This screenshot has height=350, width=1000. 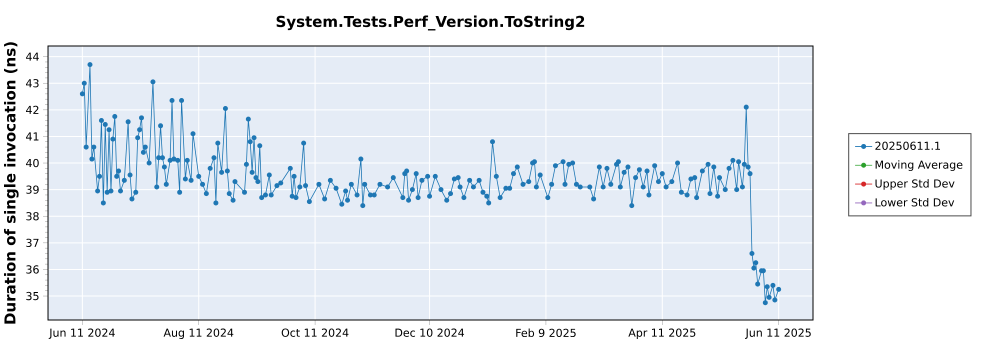 I want to click on y-tick-label: 38, so click(x=32, y=216).